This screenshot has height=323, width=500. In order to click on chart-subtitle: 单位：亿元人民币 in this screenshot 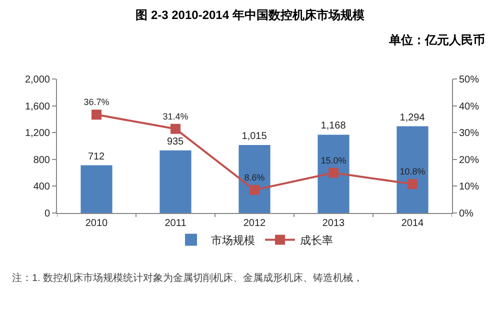, I will do `click(436, 40)`.